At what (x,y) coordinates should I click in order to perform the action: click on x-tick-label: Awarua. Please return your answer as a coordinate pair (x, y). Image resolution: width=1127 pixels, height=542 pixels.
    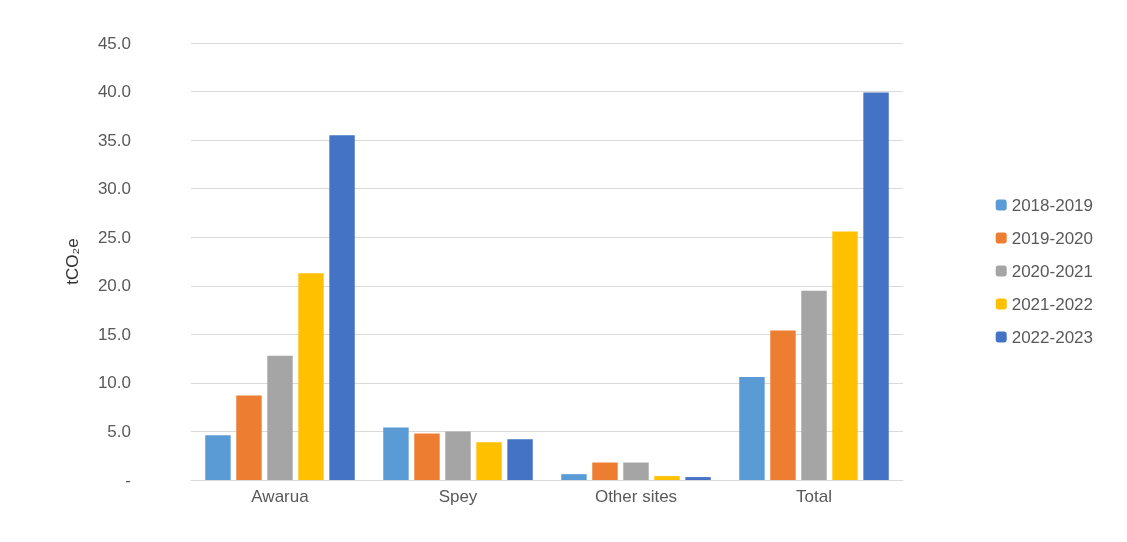
    Looking at the image, I should click on (280, 496).